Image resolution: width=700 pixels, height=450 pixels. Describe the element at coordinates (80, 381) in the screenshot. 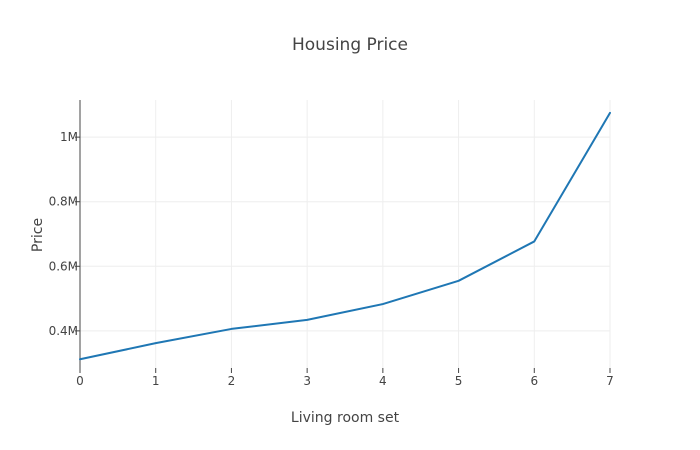

I see `x-tick-label: 0` at that location.